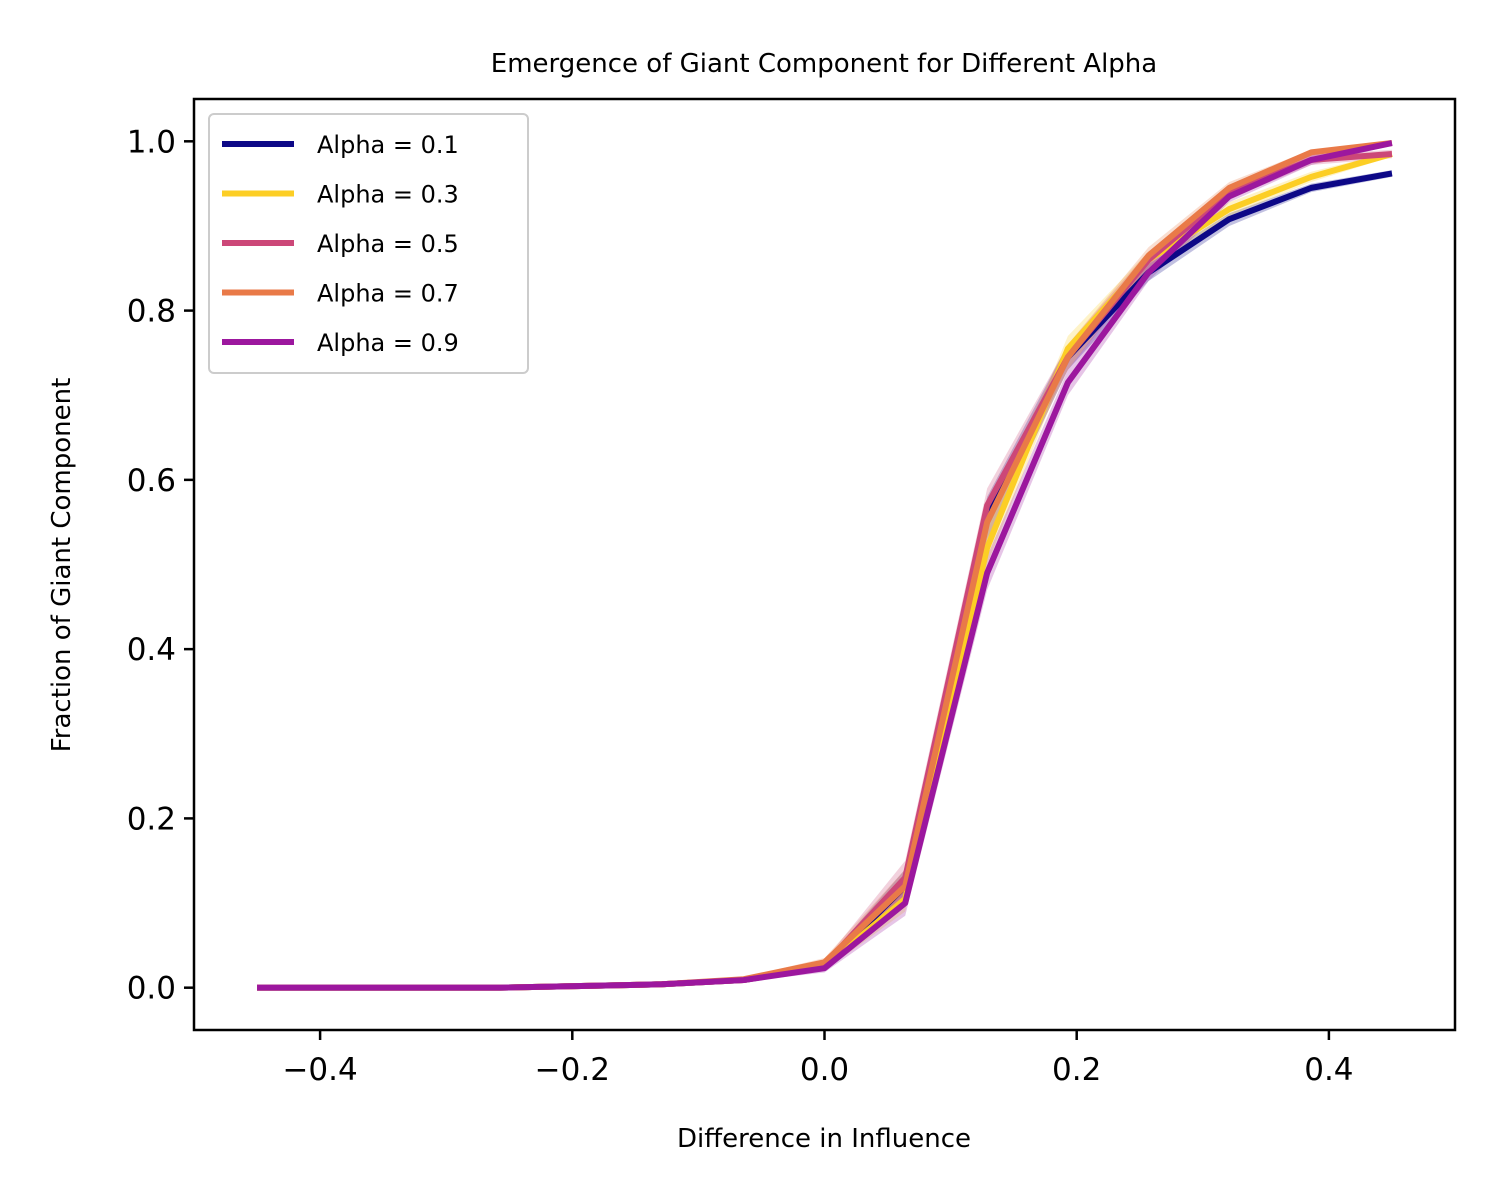 This screenshot has height=1200, width=1500. Describe the element at coordinates (388, 343) in the screenshot. I see `legend-label-alpha-0-9: Alpha = 0.9` at that location.